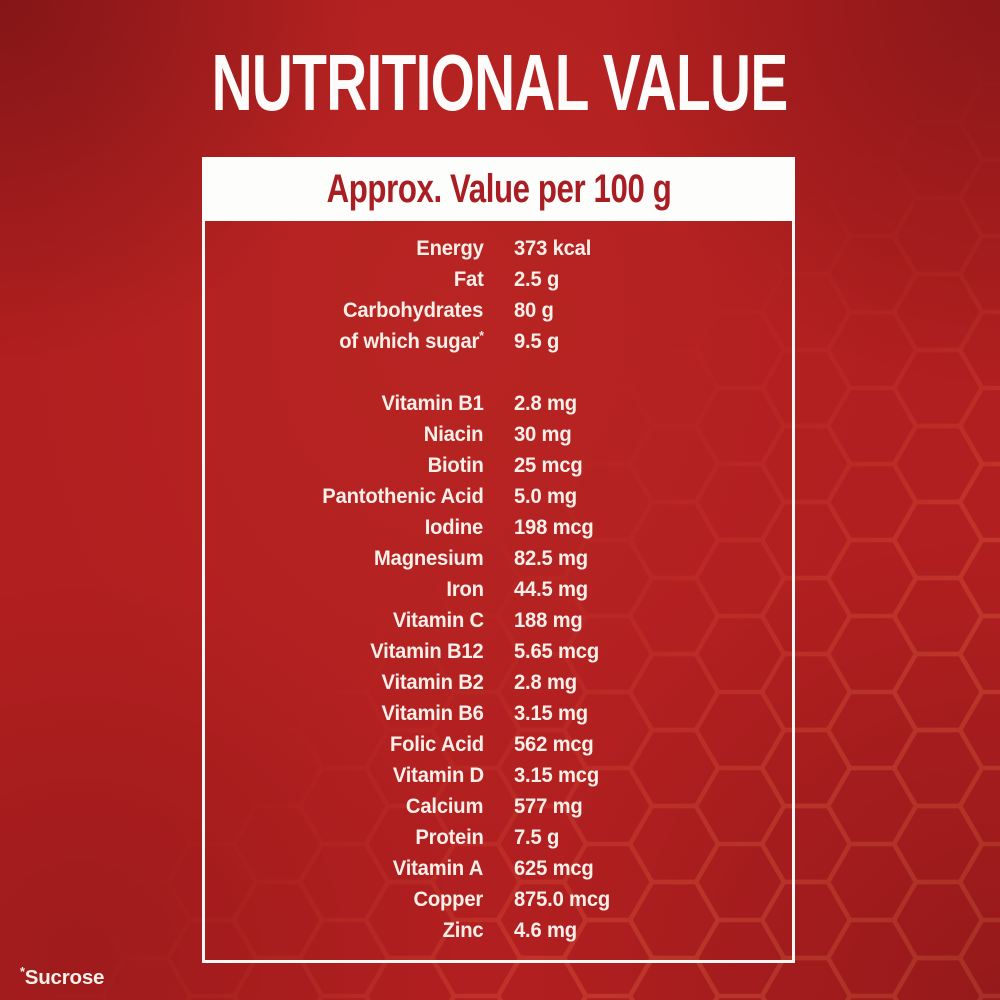 This screenshot has width=1000, height=1000. I want to click on nutrient-value: 2.5 g, so click(536, 279).